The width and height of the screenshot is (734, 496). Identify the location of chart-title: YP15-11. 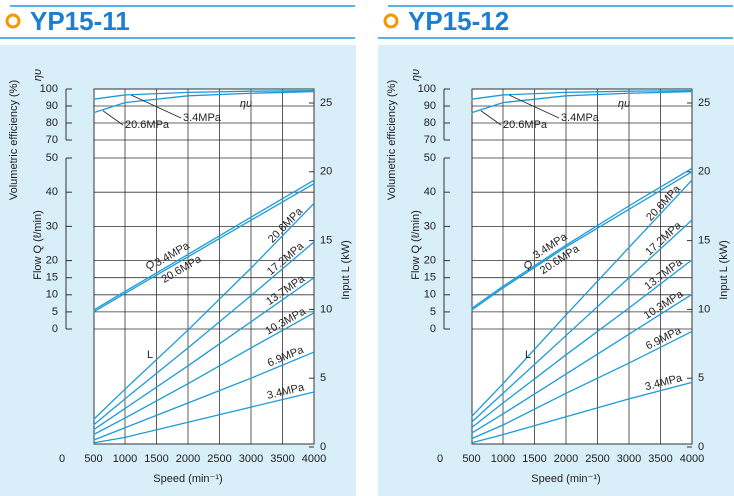
(80, 21).